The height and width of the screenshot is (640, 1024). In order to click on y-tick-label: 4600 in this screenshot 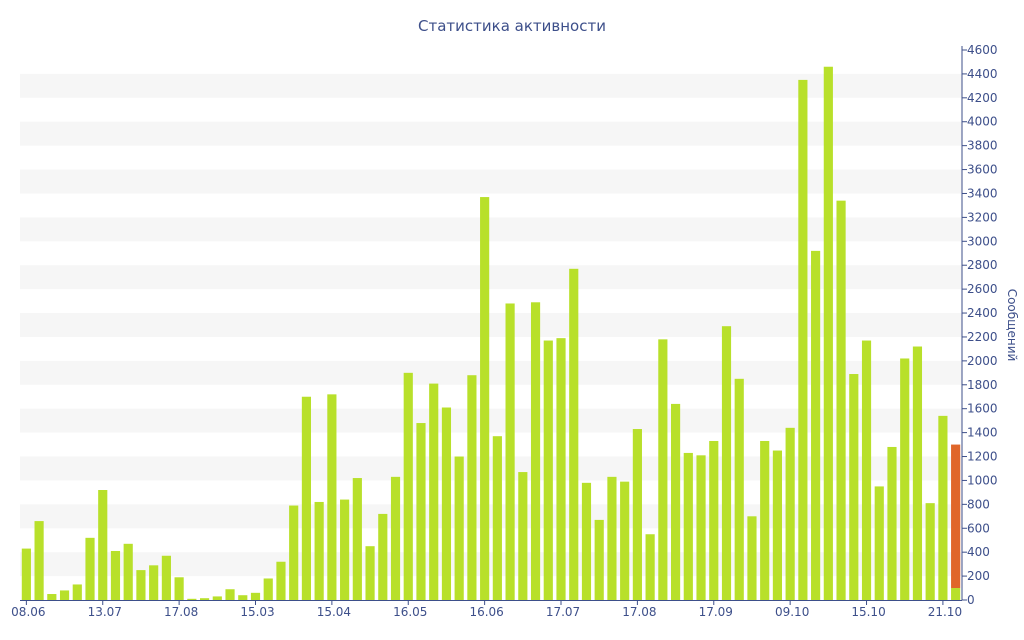, I will do `click(982, 50)`.